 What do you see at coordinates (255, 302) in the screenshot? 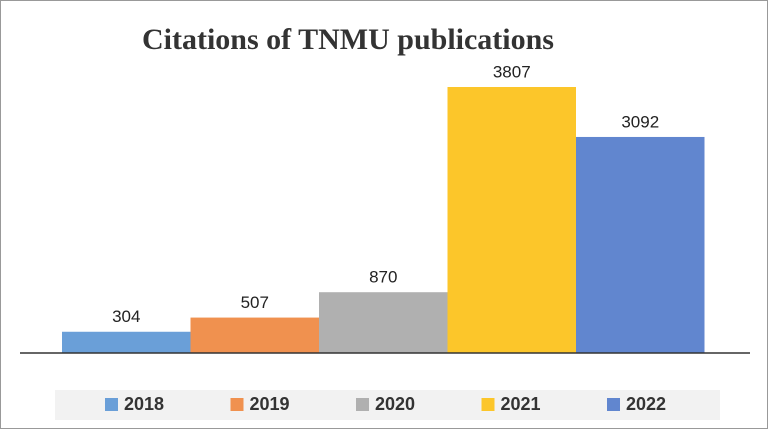
I see `data-label: 507` at bounding box center [255, 302].